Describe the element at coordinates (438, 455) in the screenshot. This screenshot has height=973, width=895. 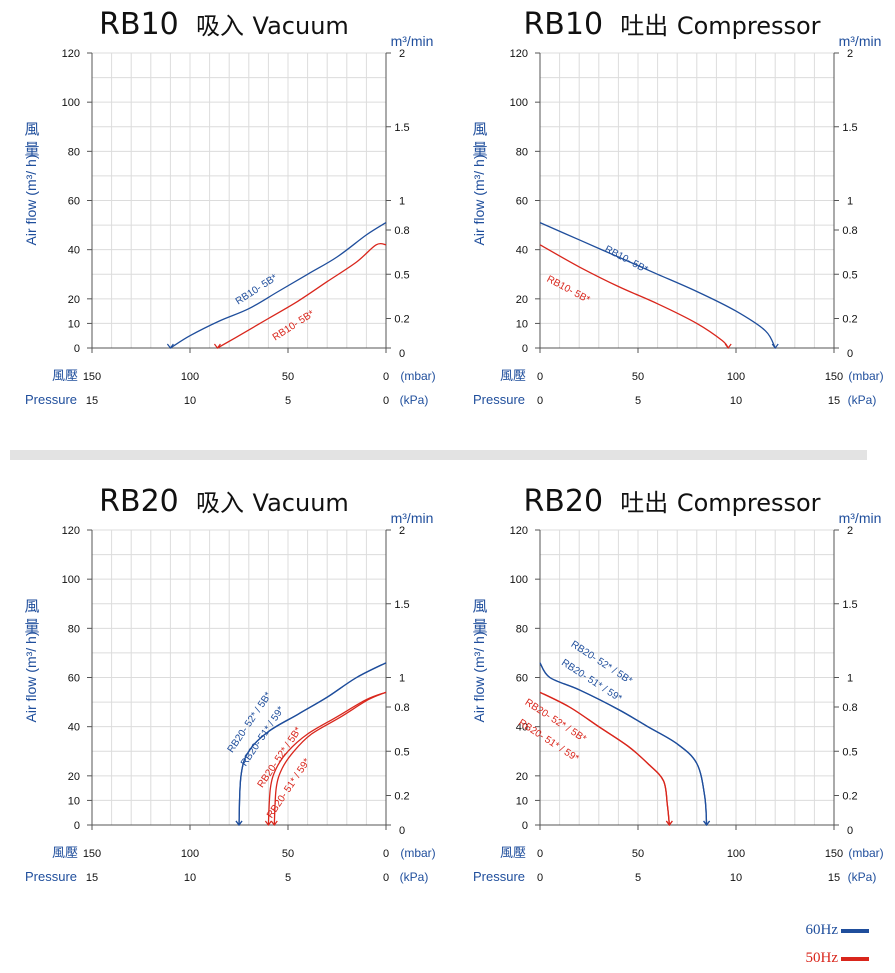
I see `section-divider` at that location.